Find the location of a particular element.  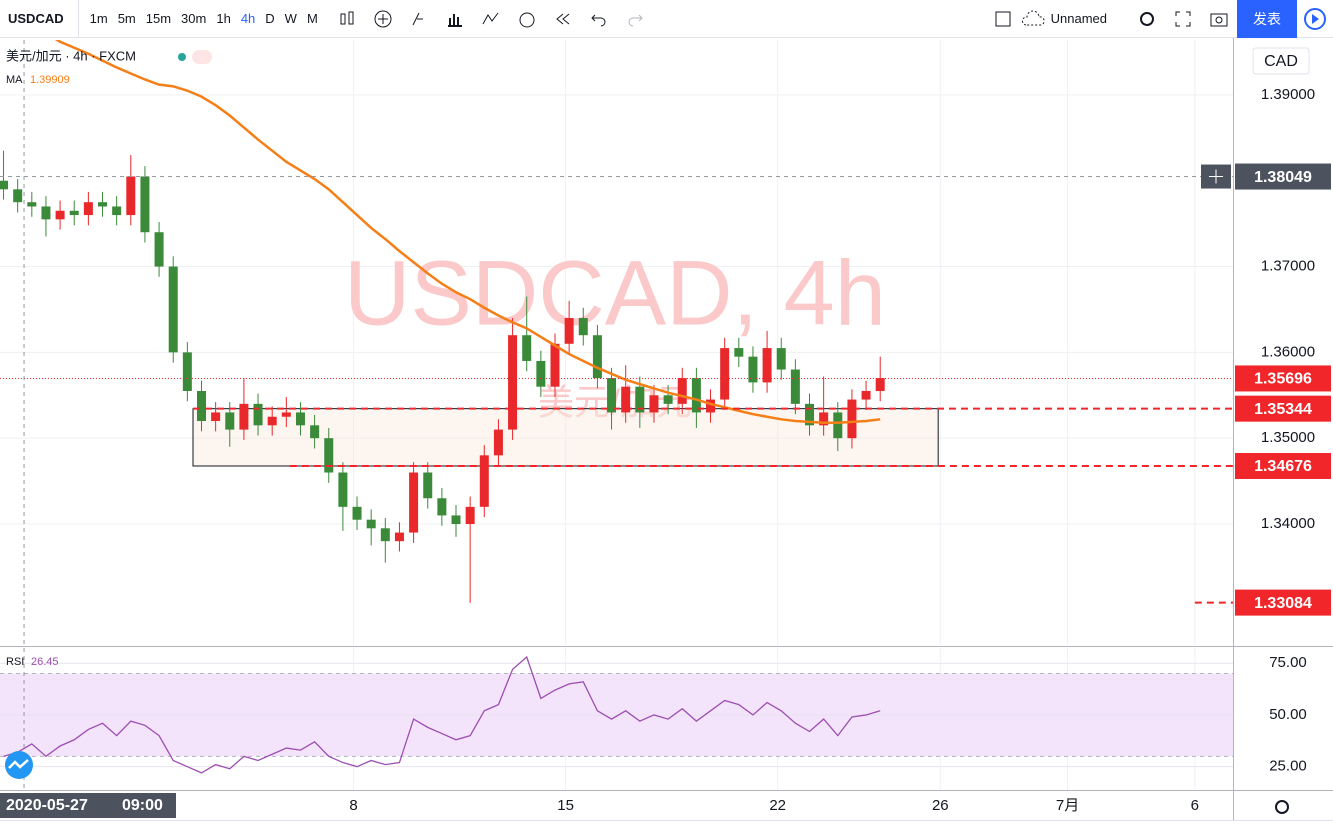

compare-icon is located at coordinates (383, 19).